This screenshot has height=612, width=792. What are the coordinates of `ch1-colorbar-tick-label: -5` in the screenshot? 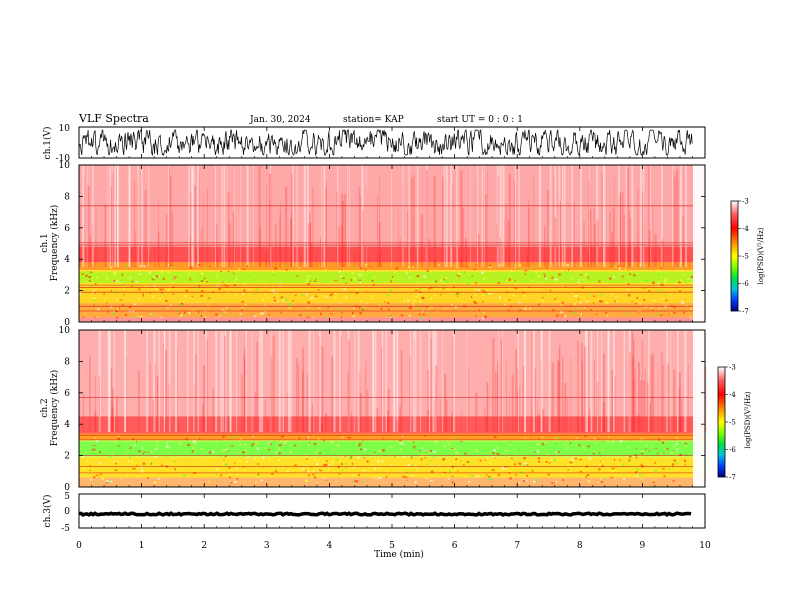 It's located at (745, 257).